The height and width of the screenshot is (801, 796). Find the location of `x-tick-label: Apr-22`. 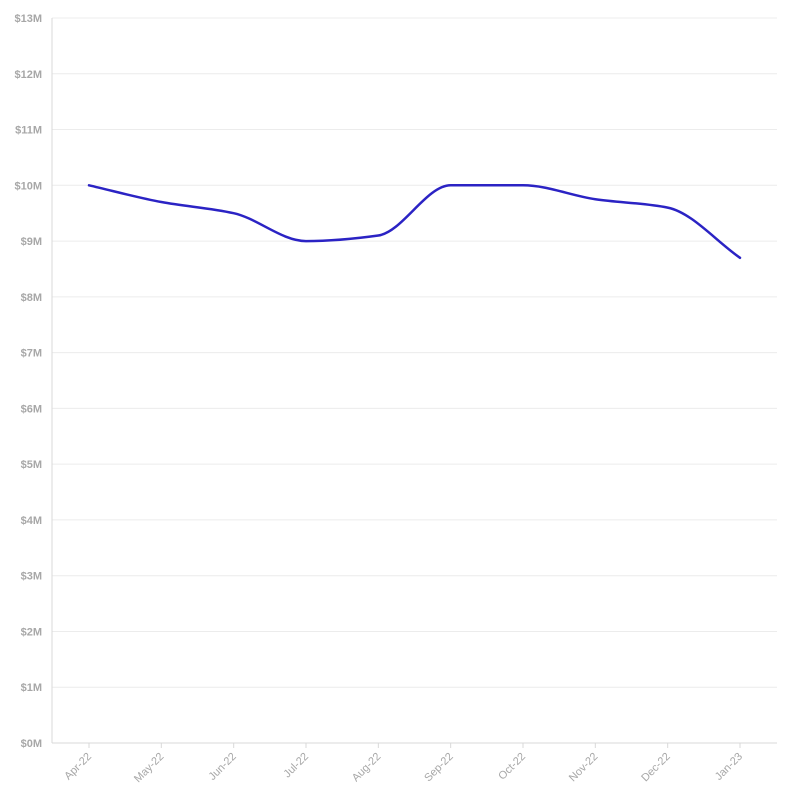

x-tick-label: Apr-22 is located at coordinates (78, 767).